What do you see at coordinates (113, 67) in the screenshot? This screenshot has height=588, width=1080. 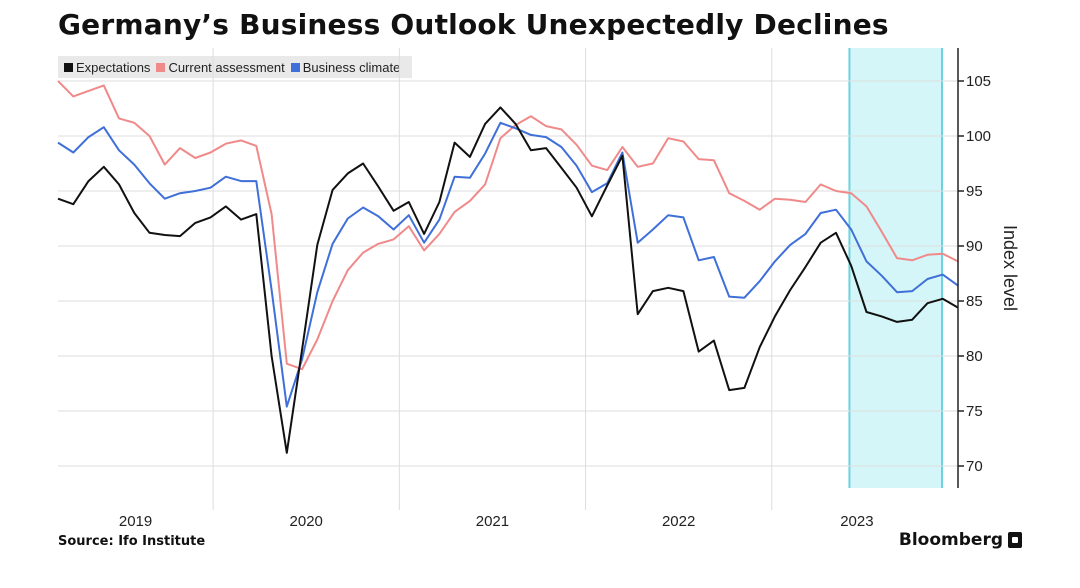 I see `legend-label-expectations: Expectations` at bounding box center [113, 67].